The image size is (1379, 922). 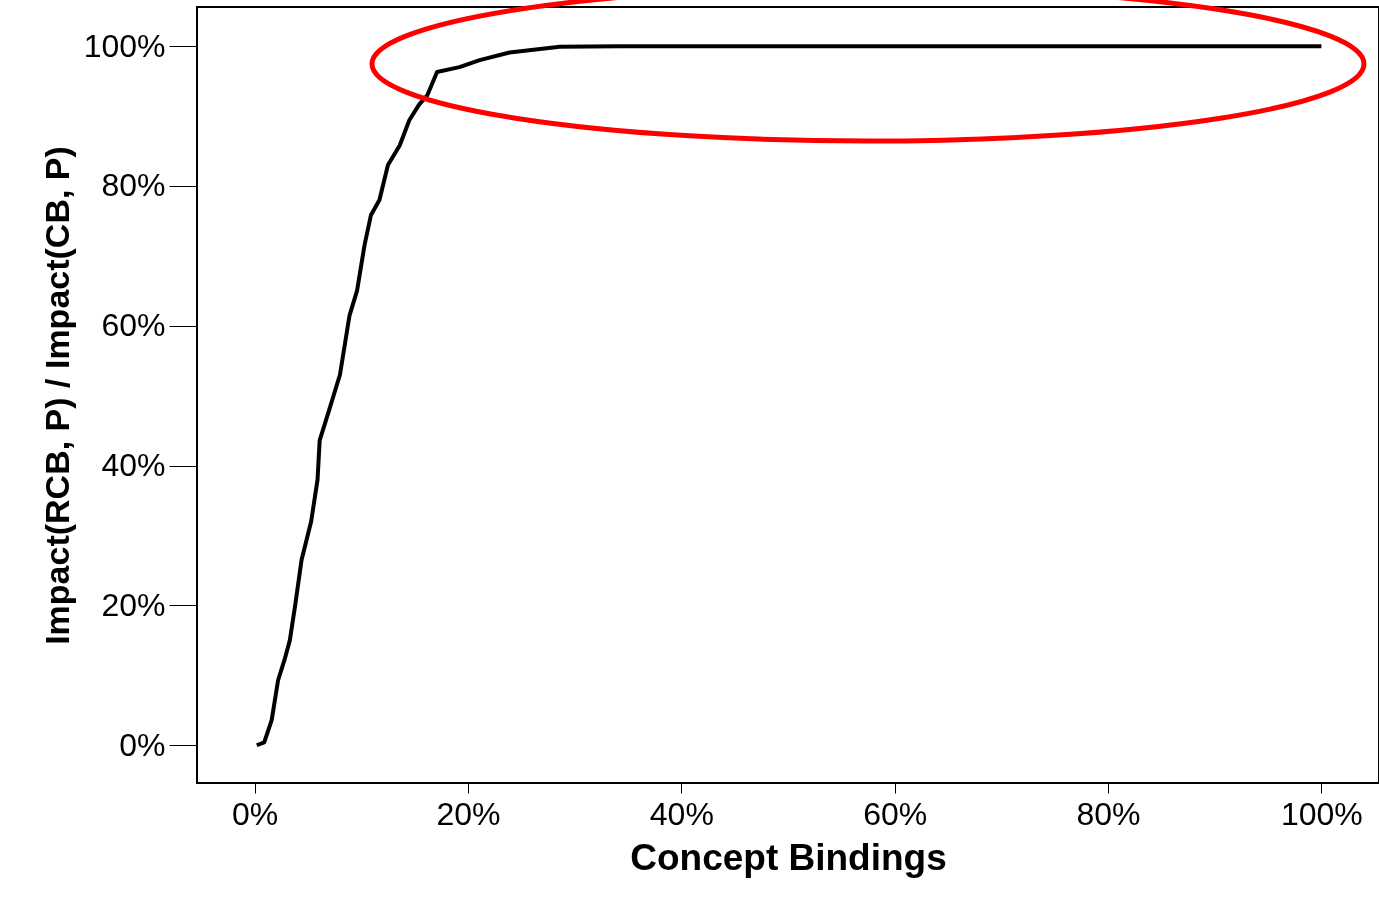 I want to click on x-axis-title: Concept Bindings, so click(x=788, y=857).